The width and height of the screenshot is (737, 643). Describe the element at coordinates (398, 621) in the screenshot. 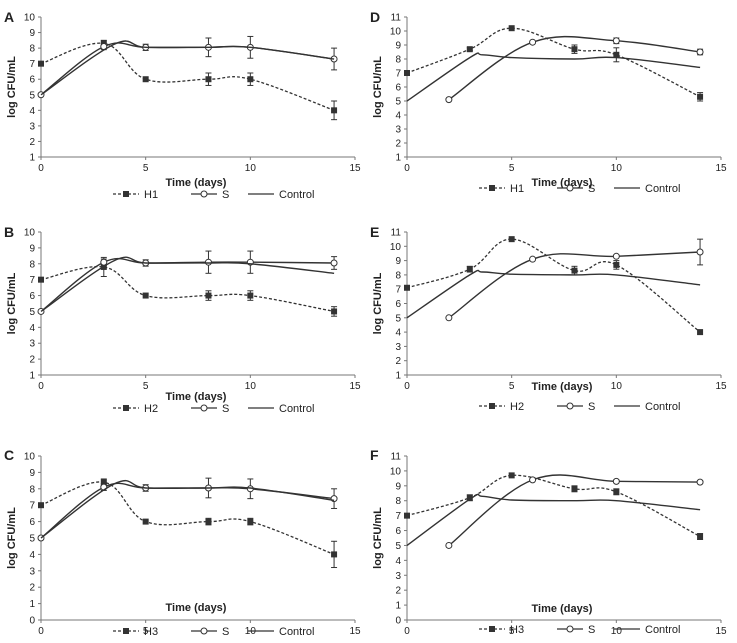

I see `y-tick-label: 0` at that location.